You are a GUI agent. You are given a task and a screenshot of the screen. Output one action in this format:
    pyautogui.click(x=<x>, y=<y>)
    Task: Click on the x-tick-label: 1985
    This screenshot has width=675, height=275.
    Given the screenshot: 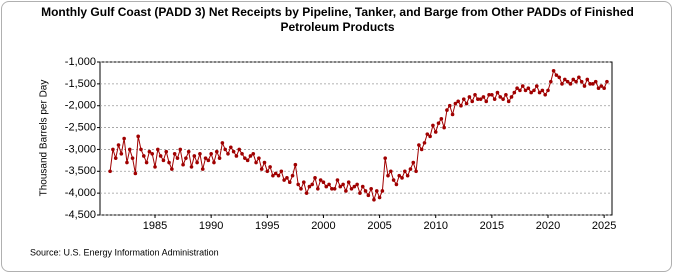 What is the action you would take?
    pyautogui.click(x=155, y=226)
    